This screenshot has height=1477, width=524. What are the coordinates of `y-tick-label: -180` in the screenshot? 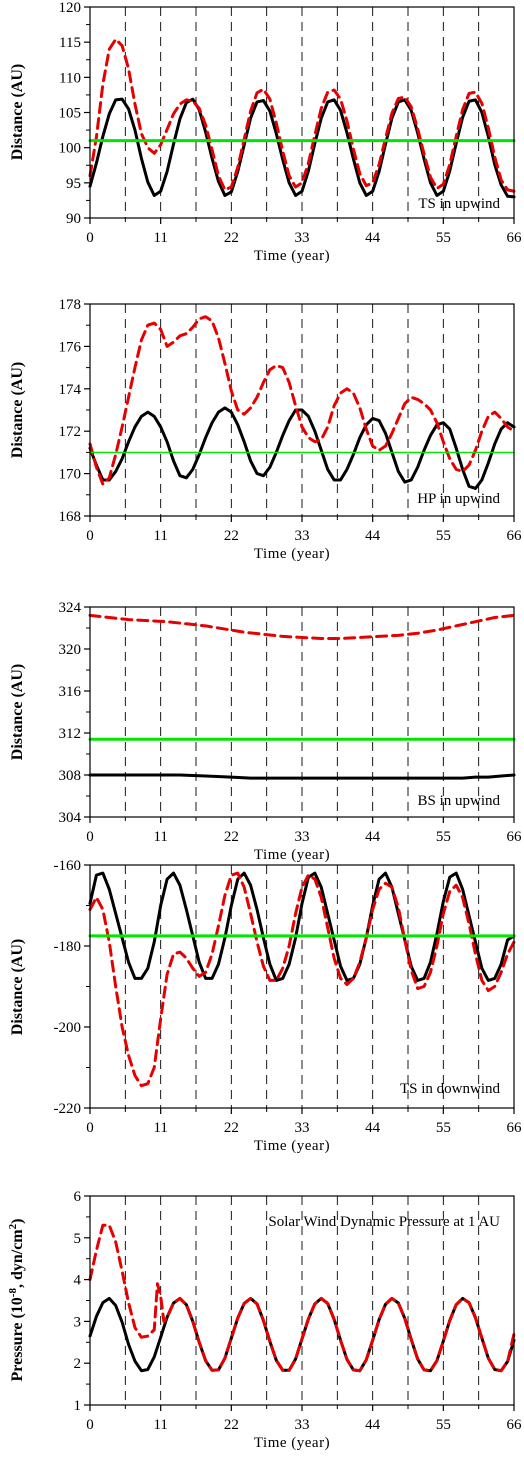 It's located at (68, 947).